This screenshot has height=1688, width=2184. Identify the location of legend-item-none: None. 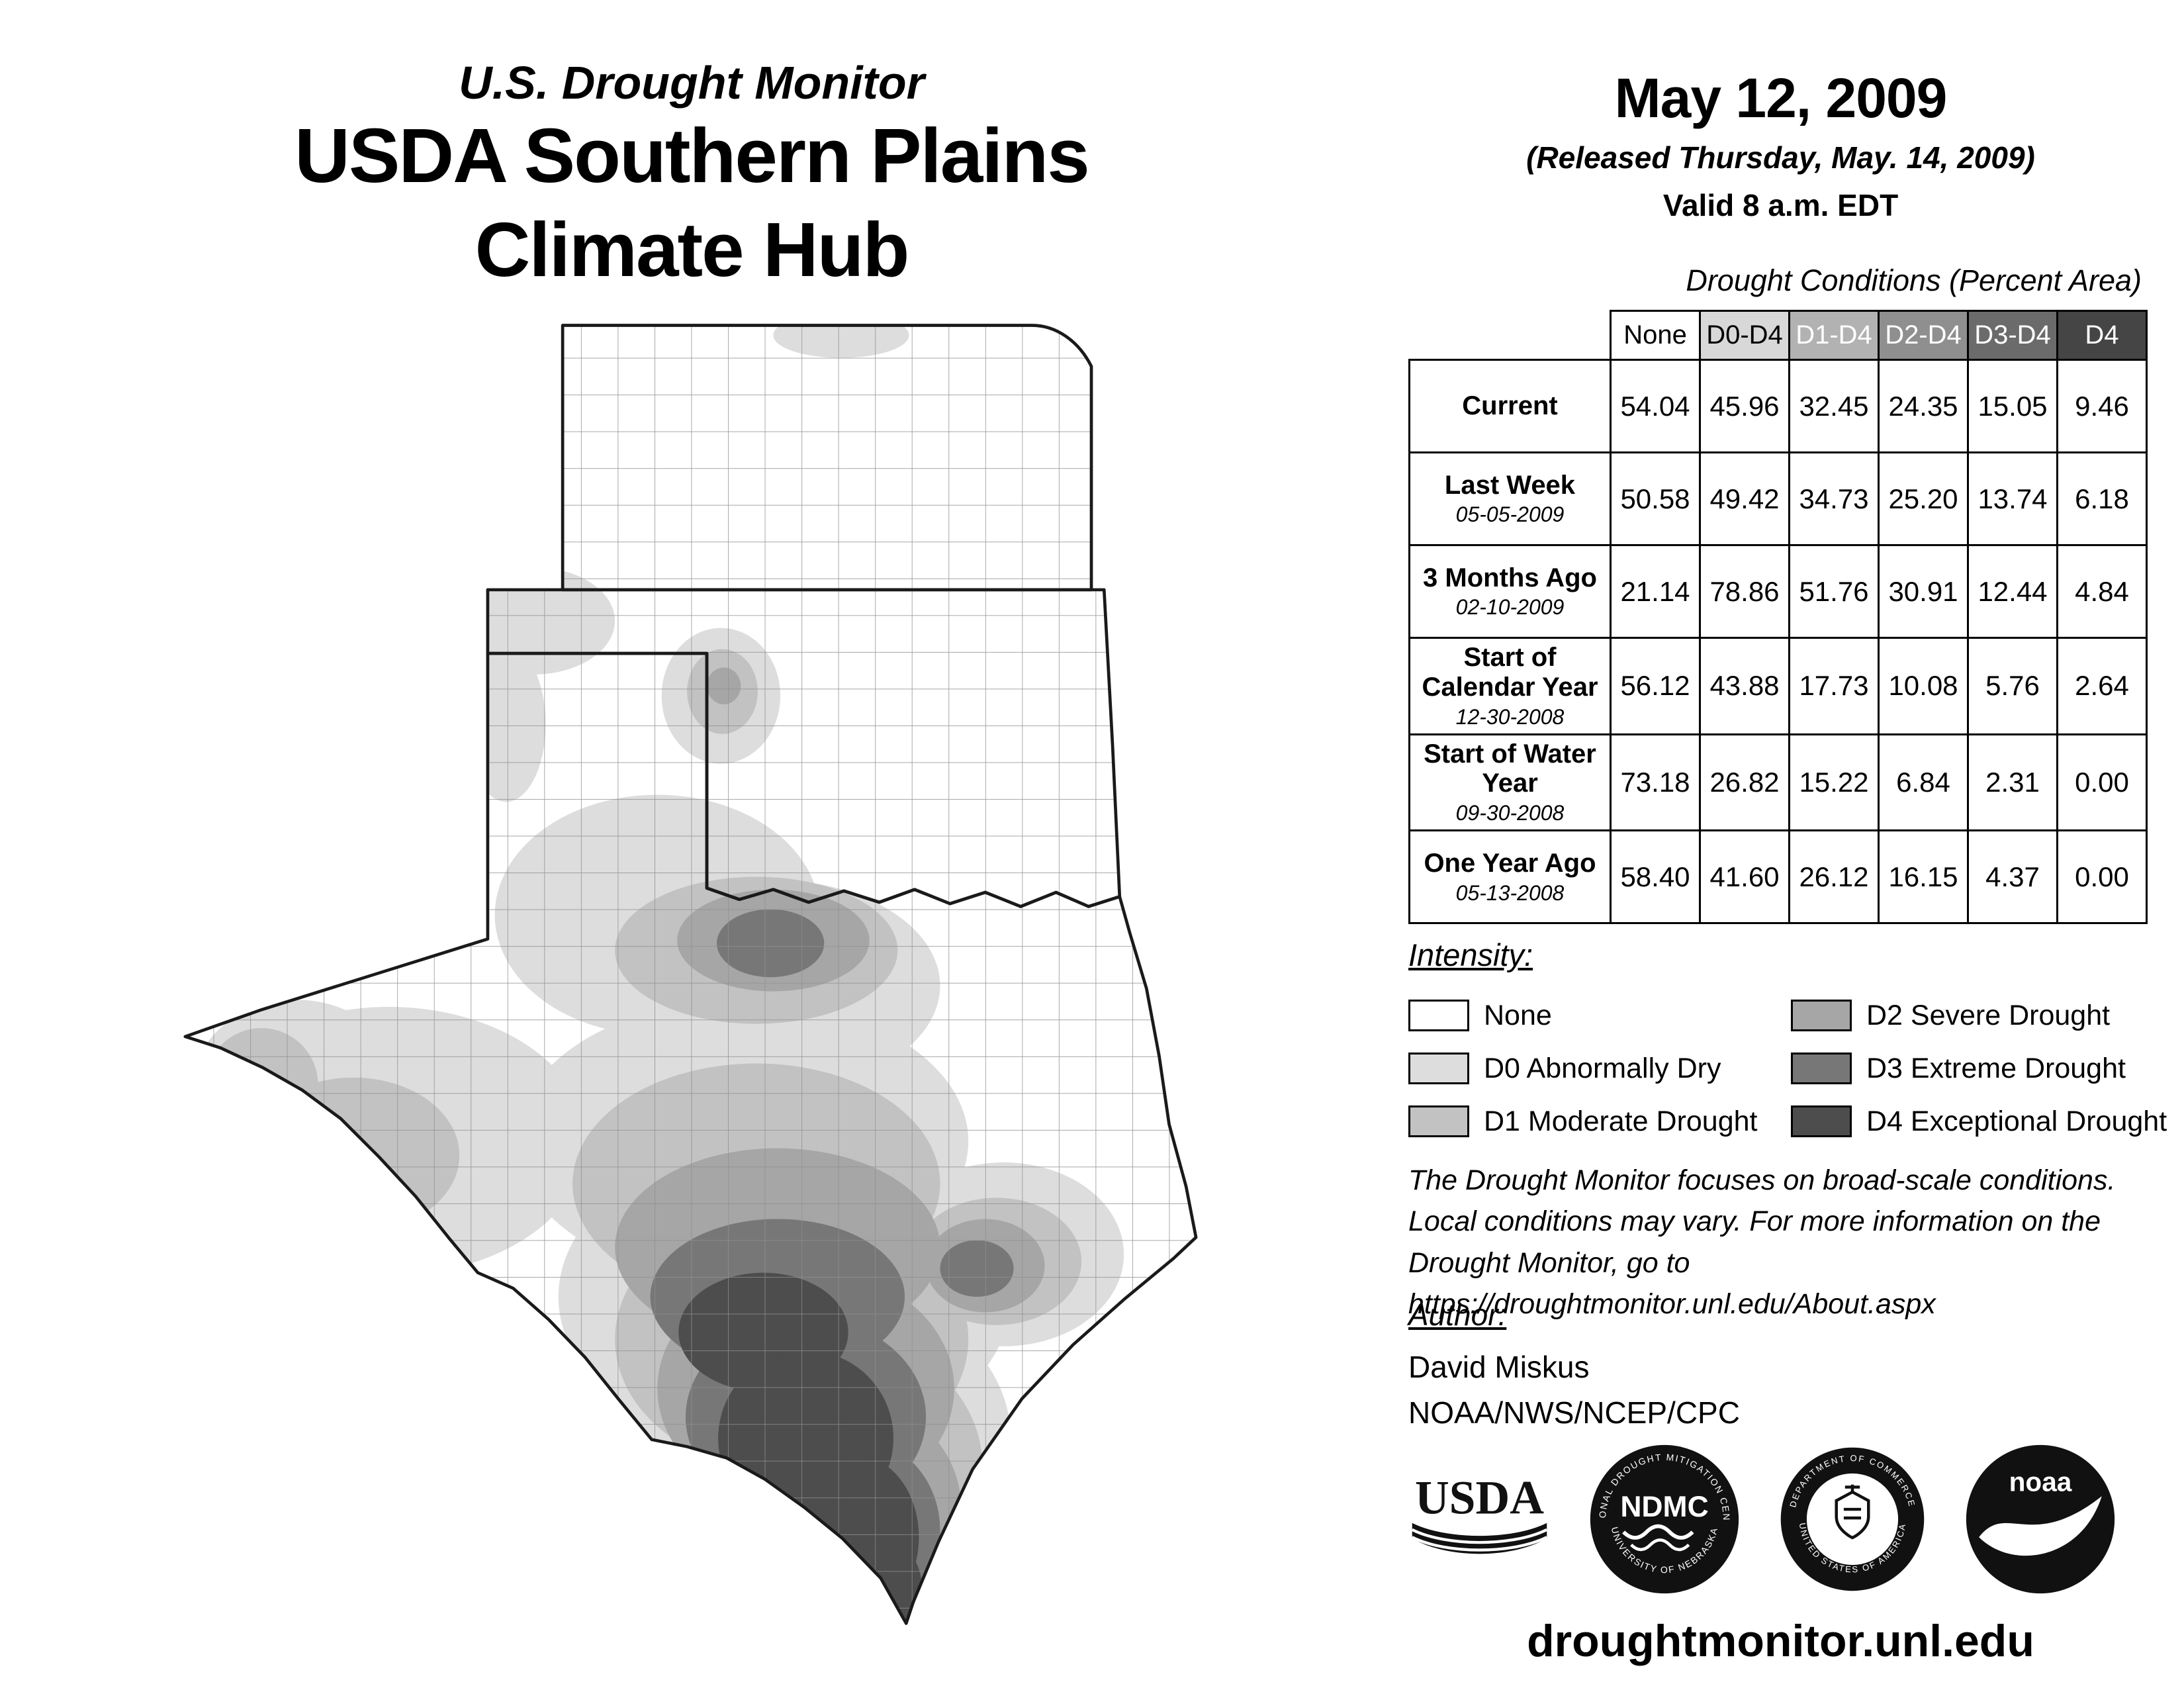
(1599, 1015).